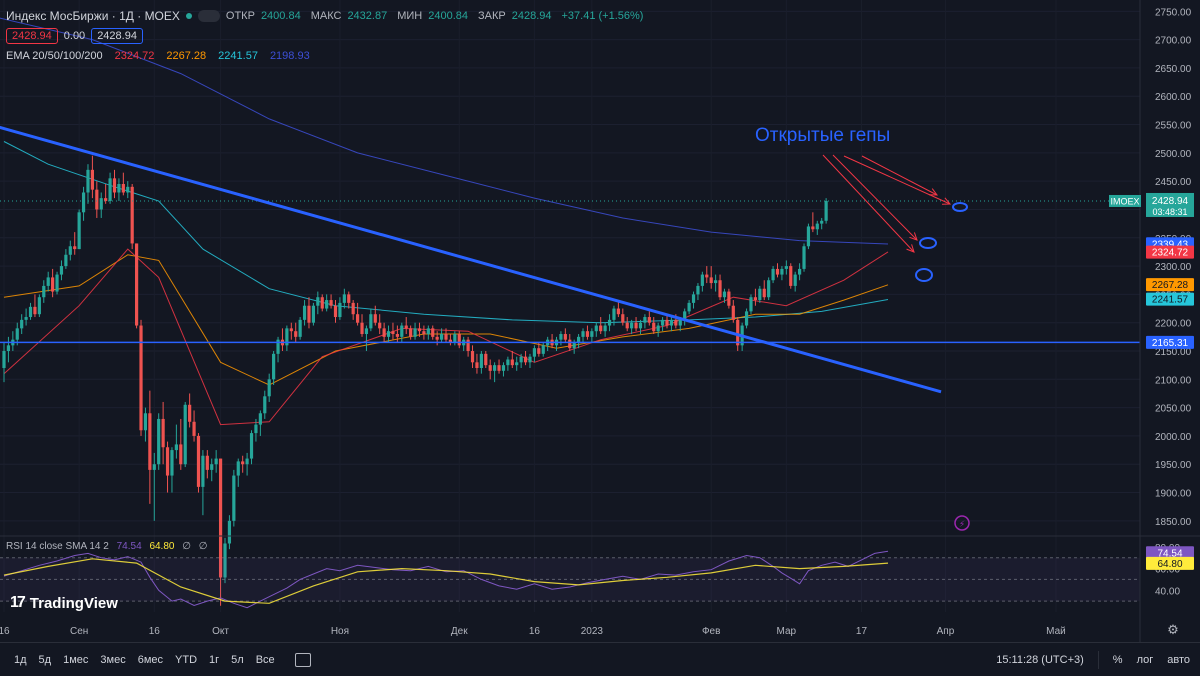  What do you see at coordinates (113, 659) in the screenshot?
I see `timeframe-3m: 3мес` at bounding box center [113, 659].